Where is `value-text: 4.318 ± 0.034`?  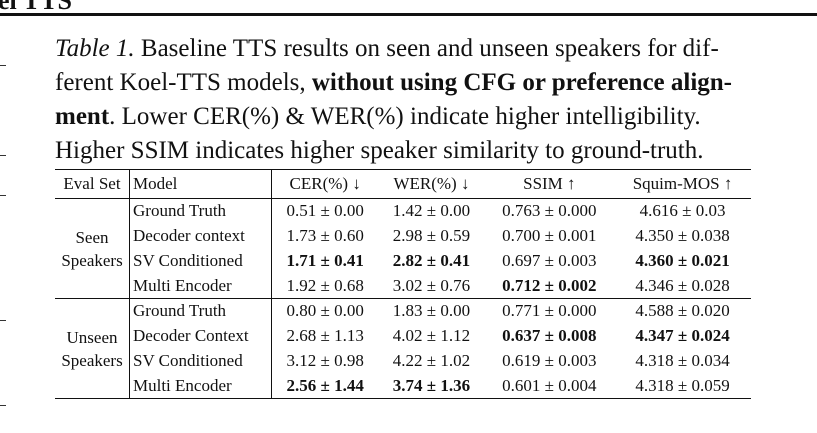 value-text: 4.318 ± 0.034 is located at coordinates (682, 360).